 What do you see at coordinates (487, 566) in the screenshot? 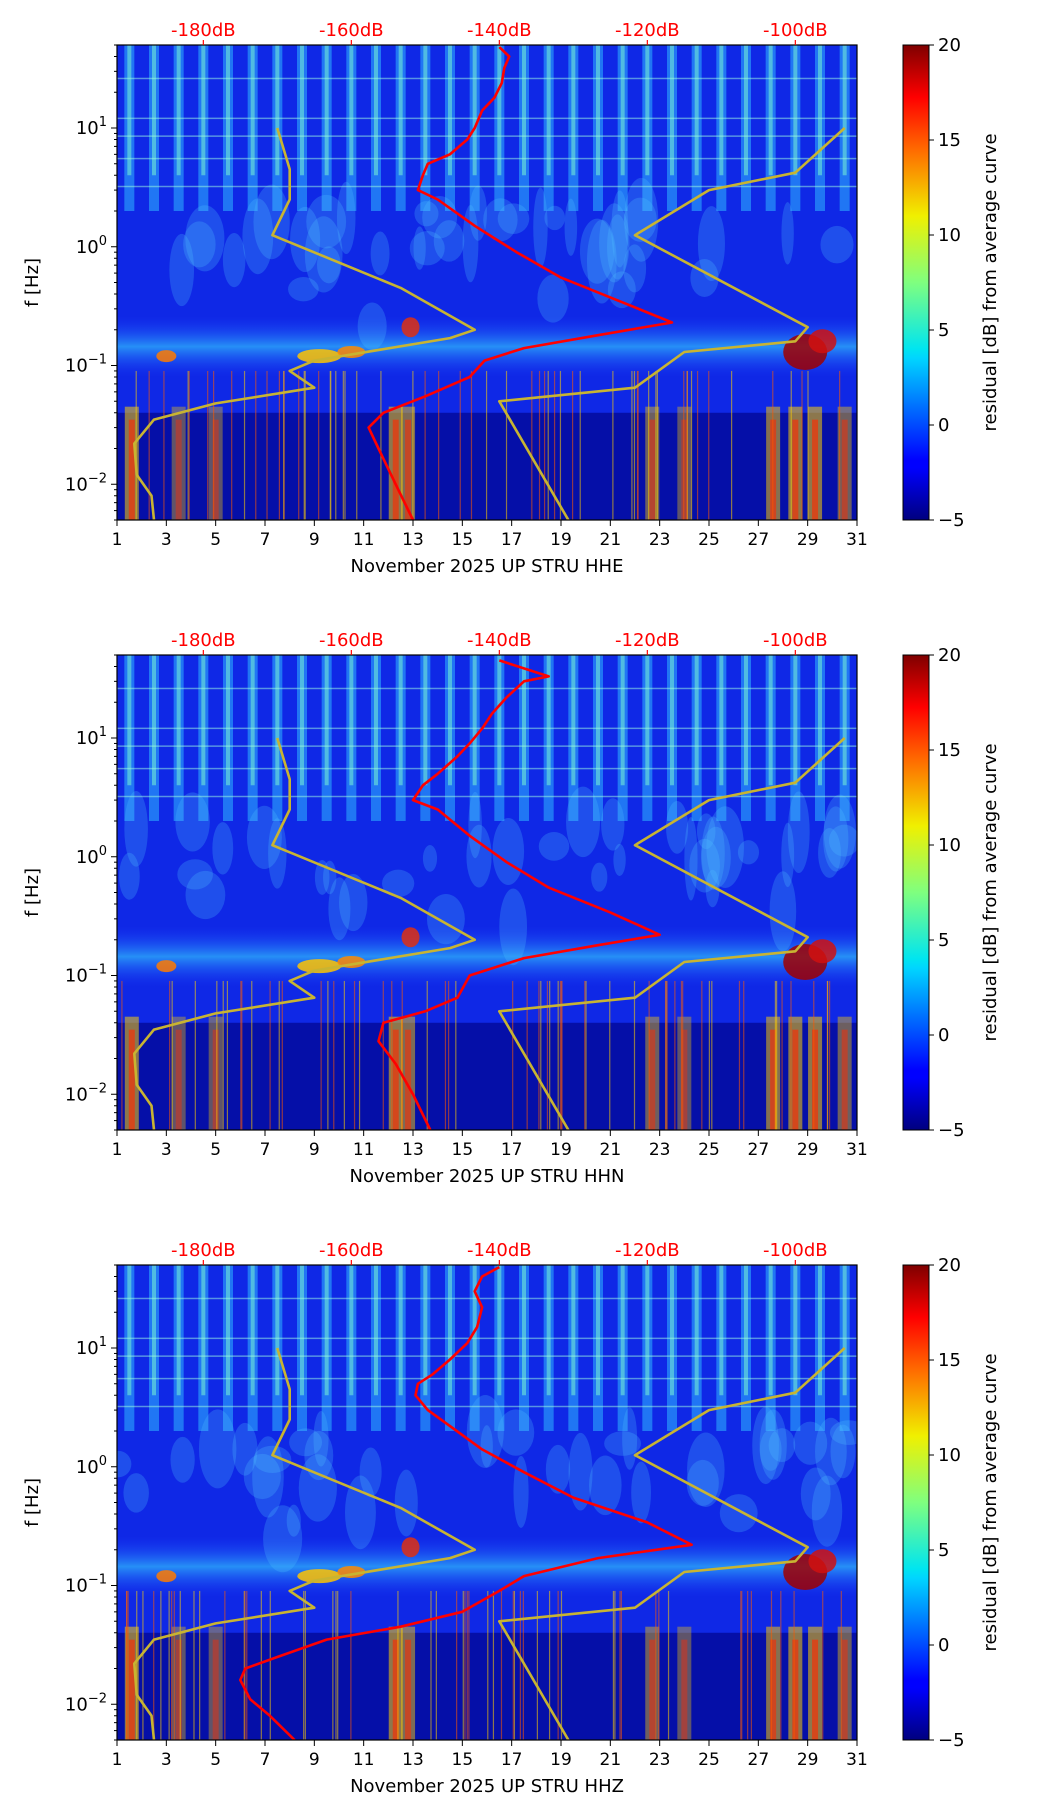
I see `x-axis-label: November 2025 UP STRU HHE` at bounding box center [487, 566].